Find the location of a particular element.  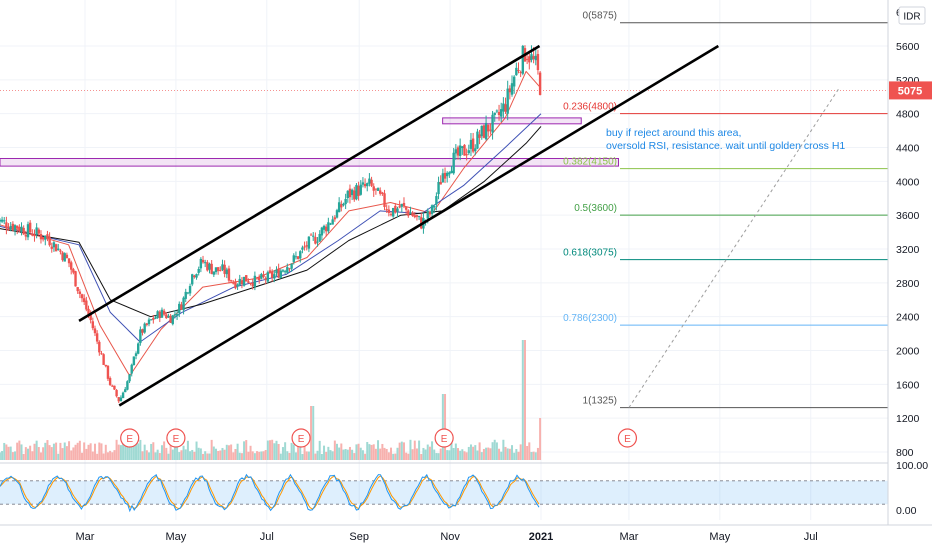

fib-label: 0.618(3075) is located at coordinates (590, 253).